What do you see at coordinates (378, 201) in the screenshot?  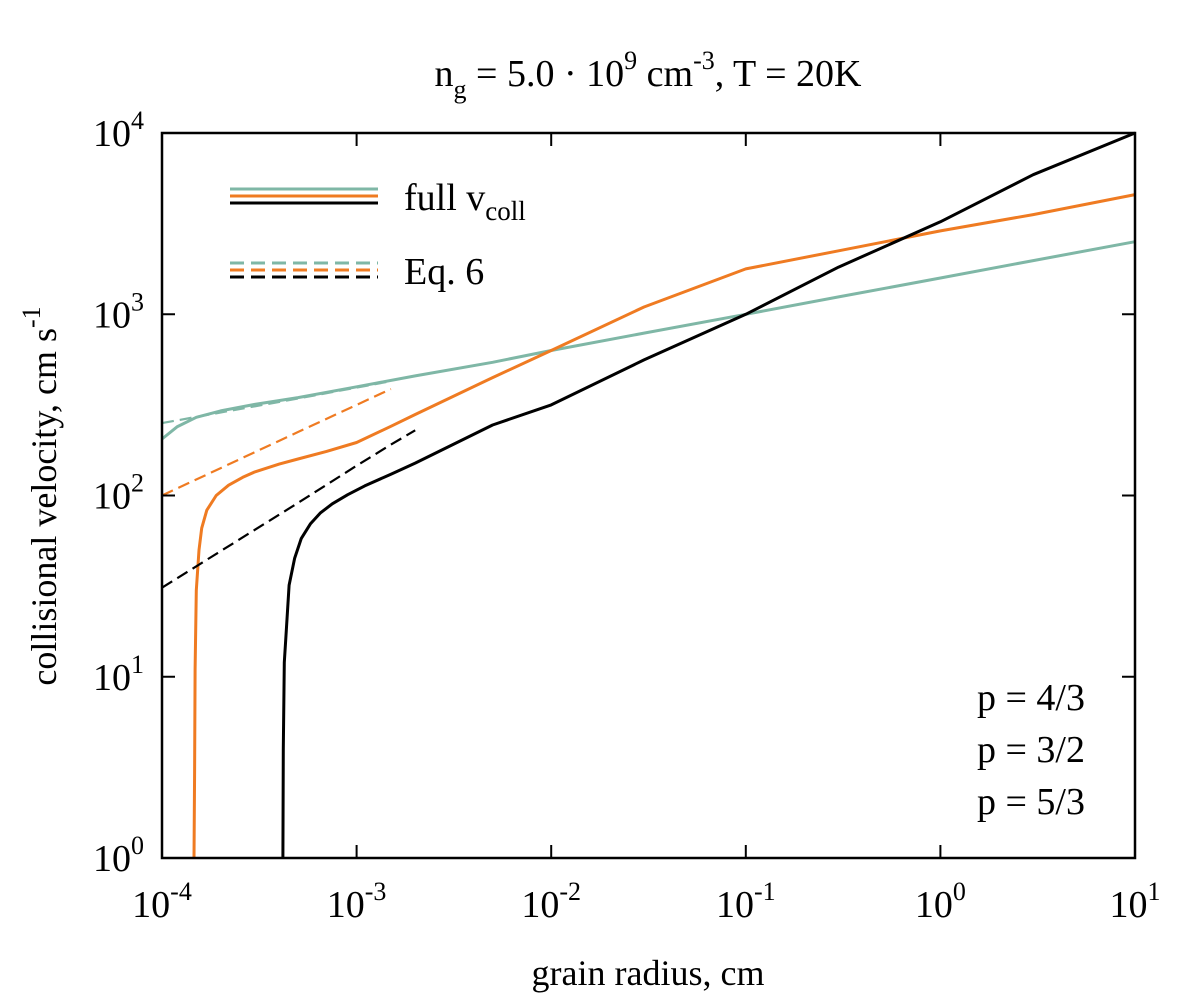 I see `legend-entry-full-vcoll: full vcoll` at bounding box center [378, 201].